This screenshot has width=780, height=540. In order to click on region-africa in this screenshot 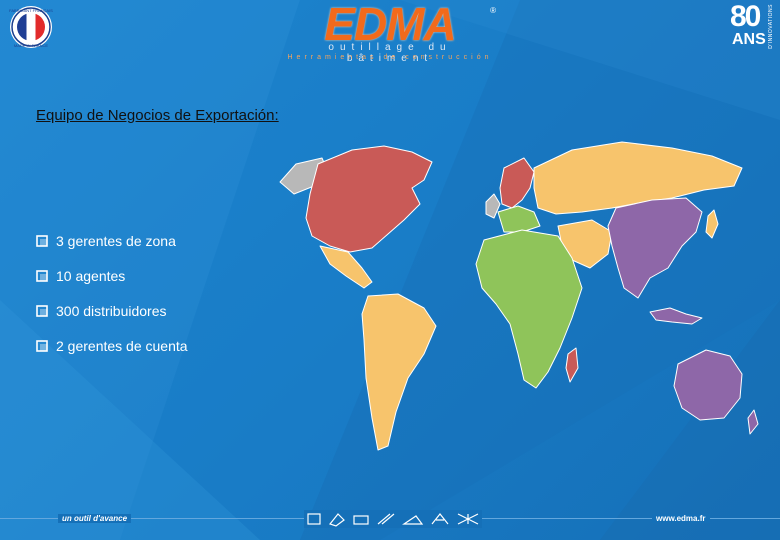, I will do `click(529, 309)`.